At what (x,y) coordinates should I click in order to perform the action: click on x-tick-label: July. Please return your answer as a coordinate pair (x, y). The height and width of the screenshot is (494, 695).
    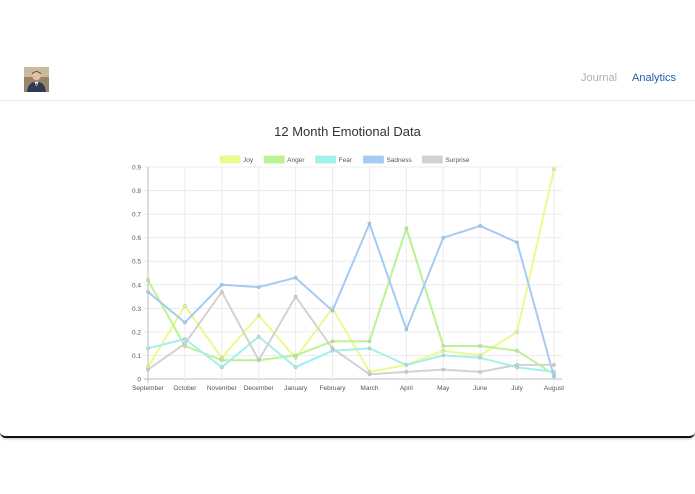
    Looking at the image, I should click on (517, 388).